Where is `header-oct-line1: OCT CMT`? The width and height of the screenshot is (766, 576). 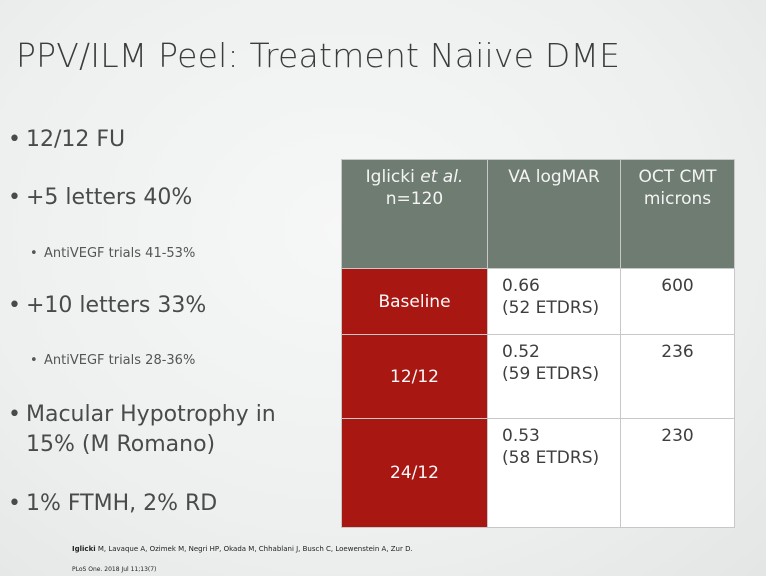
header-oct-line1: OCT CMT is located at coordinates (677, 177).